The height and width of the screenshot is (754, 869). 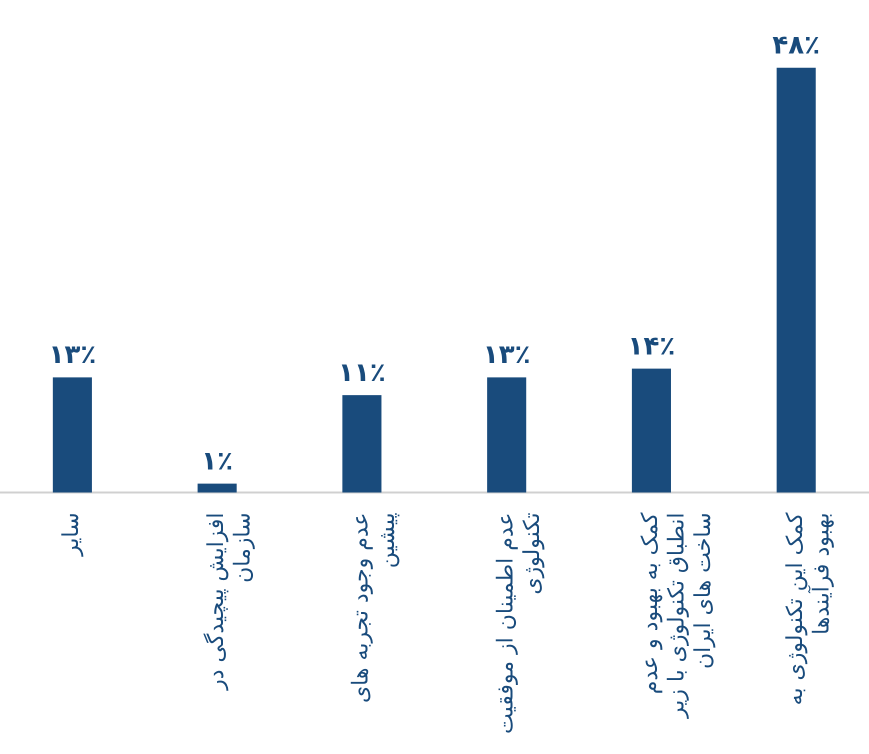 I want to click on x-tick-label: کمک به بهبود و عدم انطباق تکنولوژی با زیر ساخت های ایران, so click(x=677, y=616).